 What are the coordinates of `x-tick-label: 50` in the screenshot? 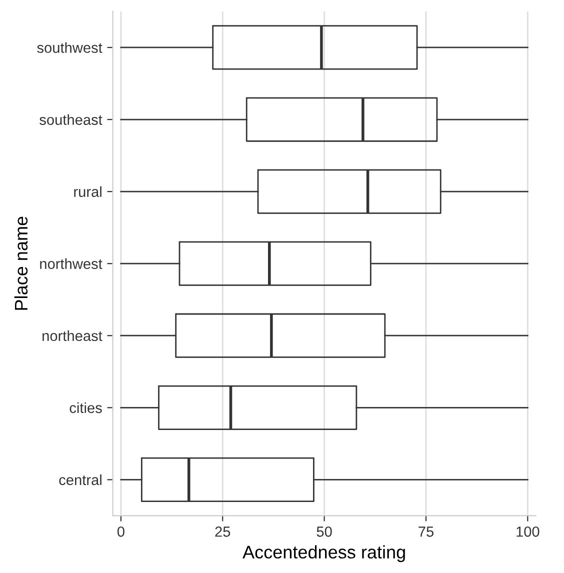 It's located at (324, 531).